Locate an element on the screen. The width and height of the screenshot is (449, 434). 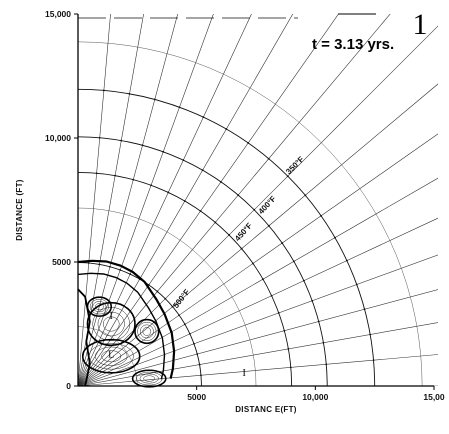
isotherm-label: 400°F is located at coordinates (267, 205).